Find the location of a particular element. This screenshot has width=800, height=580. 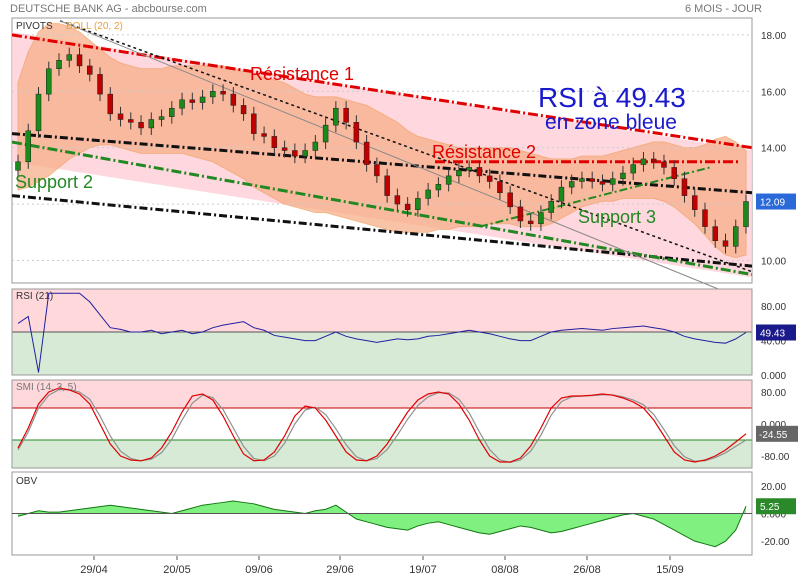

rsi-overbought-zone is located at coordinates (382, 310).